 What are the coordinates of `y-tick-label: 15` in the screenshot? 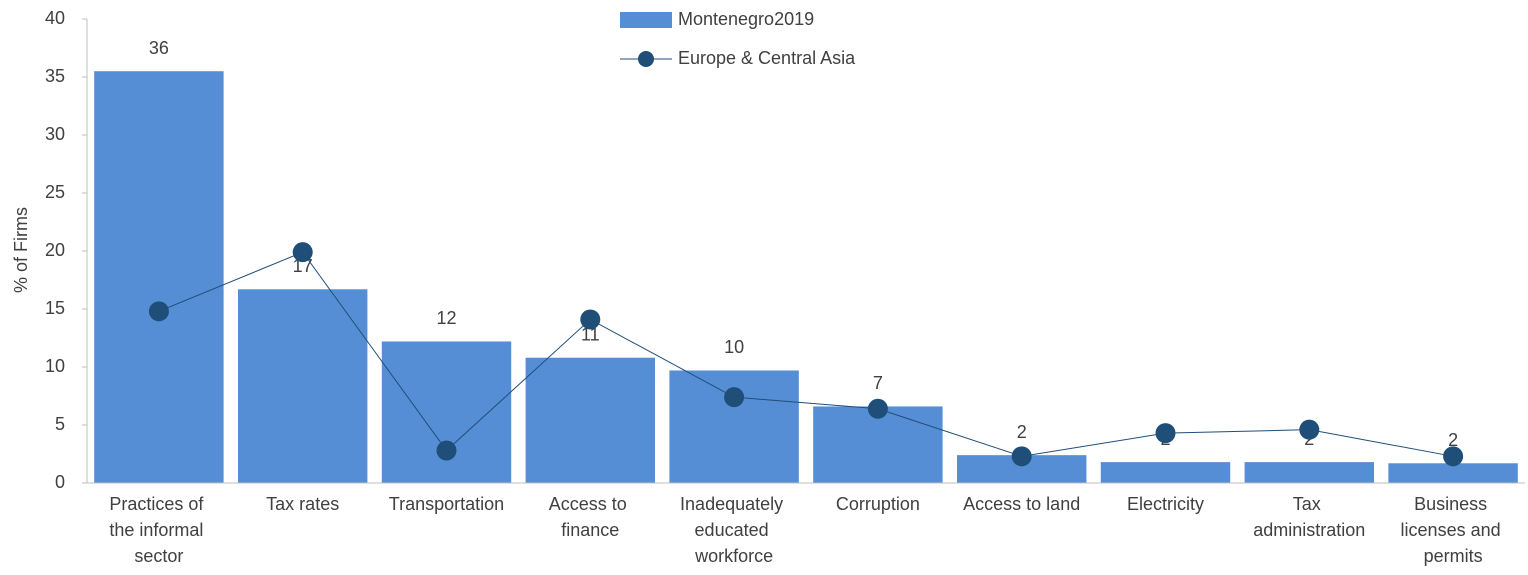 It's located at (55, 308).